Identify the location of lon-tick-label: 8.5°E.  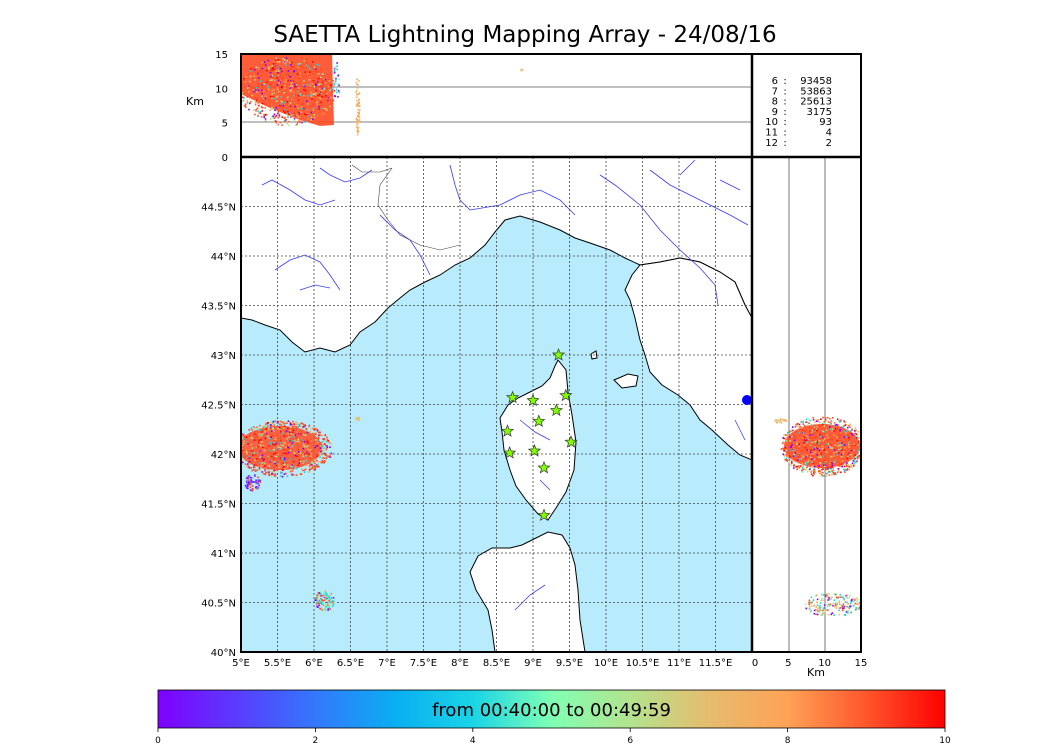
(496, 663).